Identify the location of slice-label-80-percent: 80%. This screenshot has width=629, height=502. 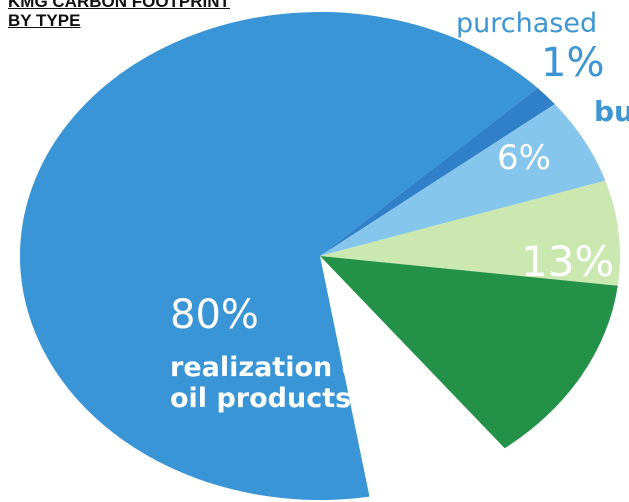
(214, 315).